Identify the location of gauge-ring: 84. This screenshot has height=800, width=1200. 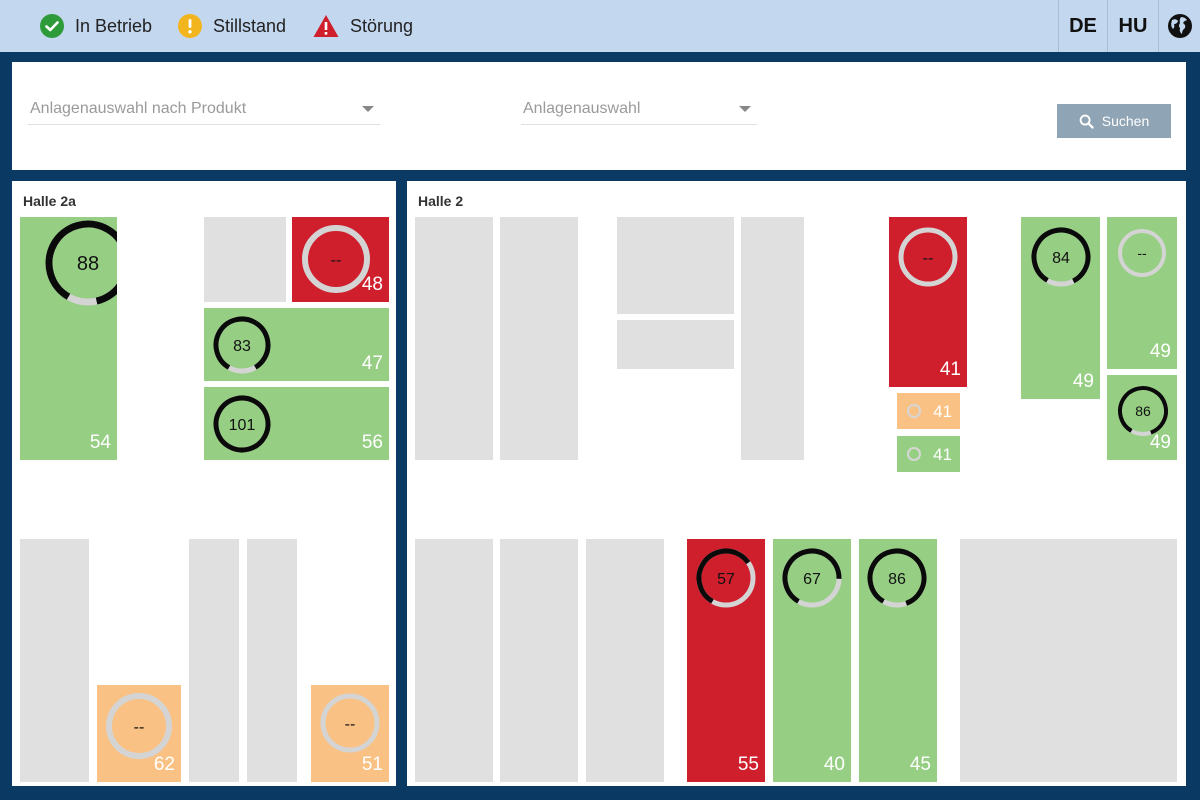
(1061, 257).